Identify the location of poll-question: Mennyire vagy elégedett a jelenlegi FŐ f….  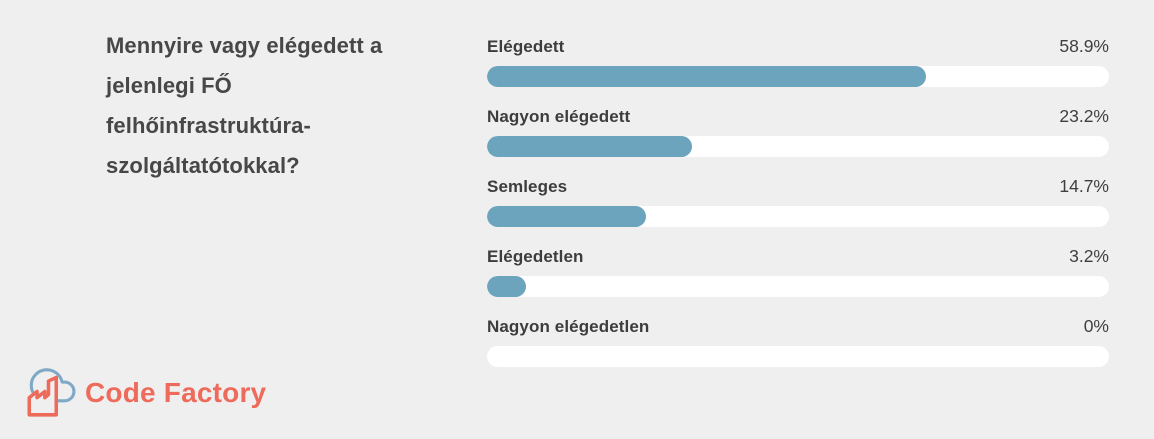
(271, 106).